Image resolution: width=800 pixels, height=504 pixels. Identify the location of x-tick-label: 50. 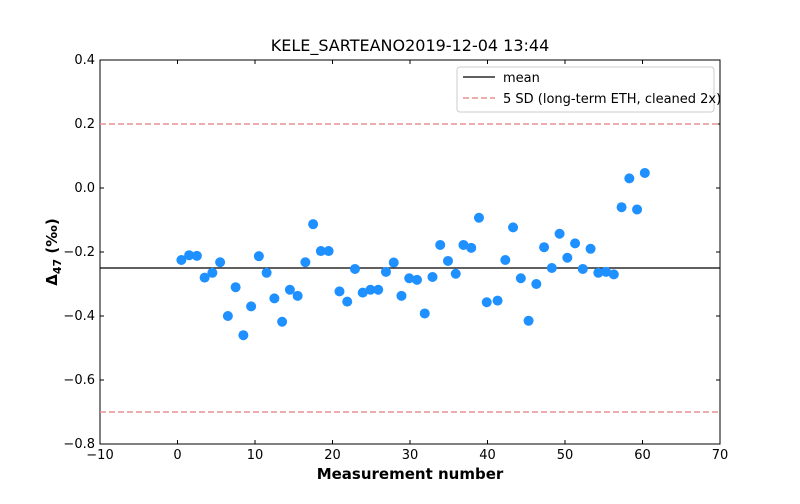
(565, 455).